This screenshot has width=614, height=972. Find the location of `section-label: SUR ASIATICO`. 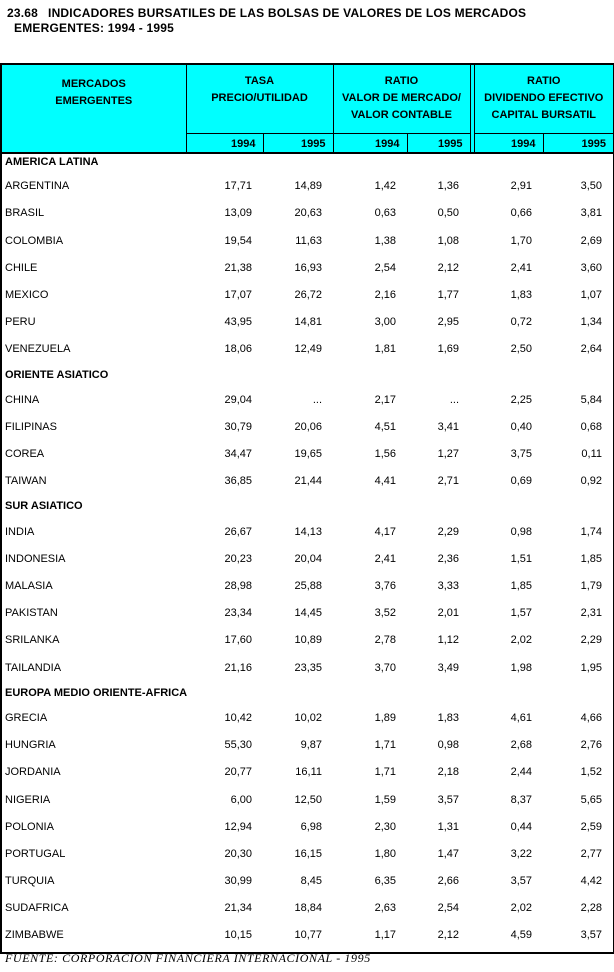

section-label: SUR ASIATICO is located at coordinates (44, 506).